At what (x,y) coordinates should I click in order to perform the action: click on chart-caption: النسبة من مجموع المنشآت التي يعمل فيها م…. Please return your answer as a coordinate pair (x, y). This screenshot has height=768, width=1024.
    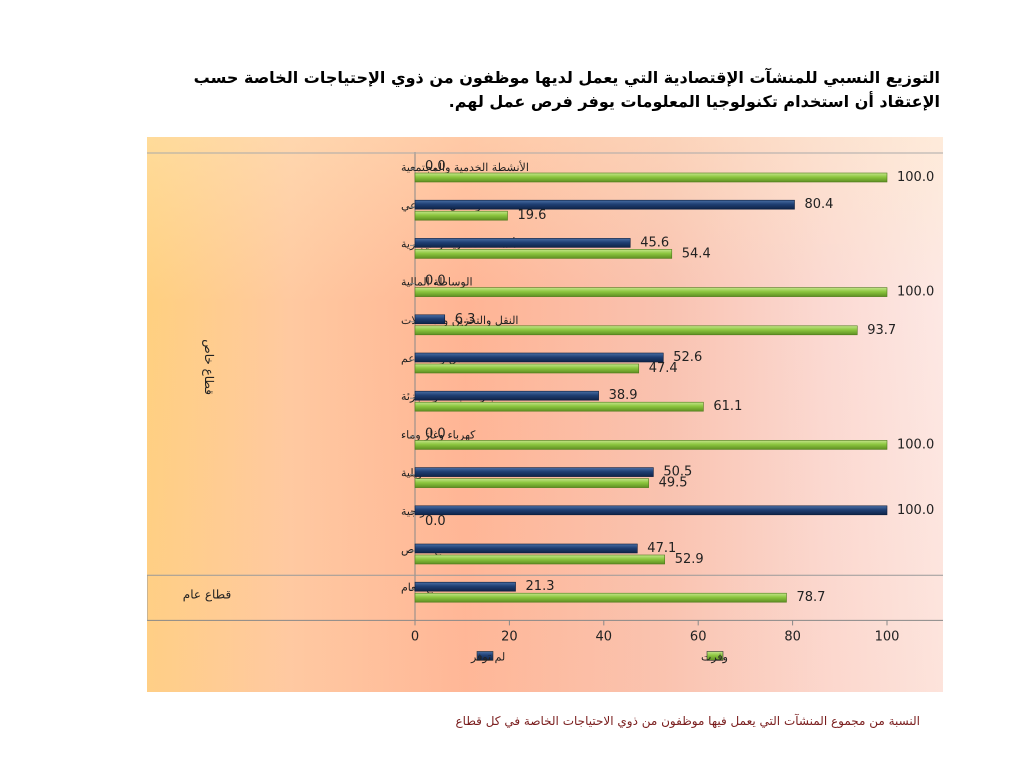
    Looking at the image, I should click on (688, 721).